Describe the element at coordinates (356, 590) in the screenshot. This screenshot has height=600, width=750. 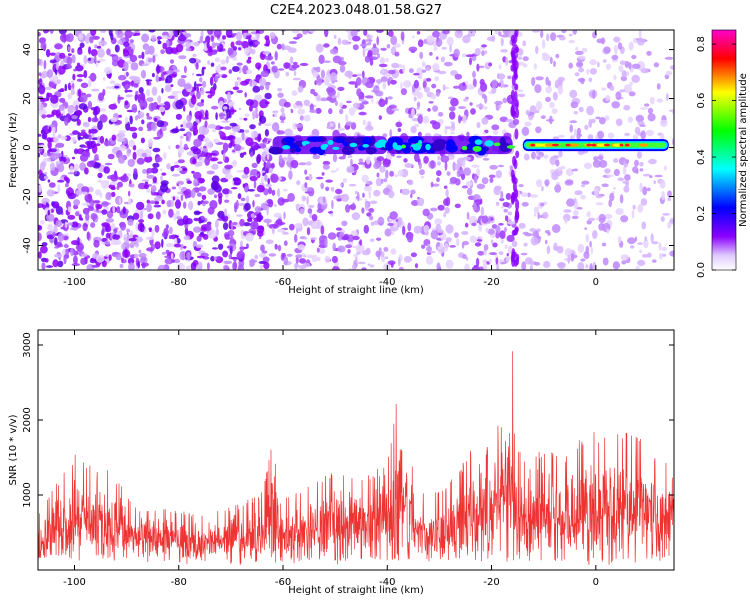
I see `snr-x-axis-label: Height of straight line (km)` at that location.